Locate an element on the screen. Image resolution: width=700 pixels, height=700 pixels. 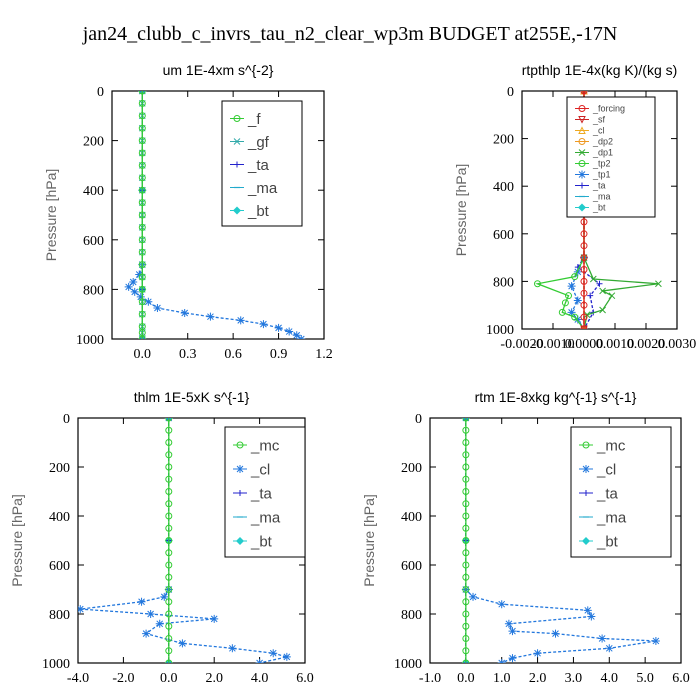
panel-1-legend-label: _gf is located at coordinates (258, 142).